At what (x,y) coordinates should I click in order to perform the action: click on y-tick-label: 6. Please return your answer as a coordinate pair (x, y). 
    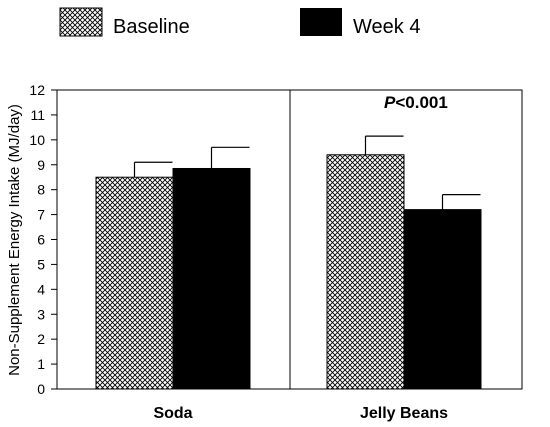
    Looking at the image, I should click on (41, 240).